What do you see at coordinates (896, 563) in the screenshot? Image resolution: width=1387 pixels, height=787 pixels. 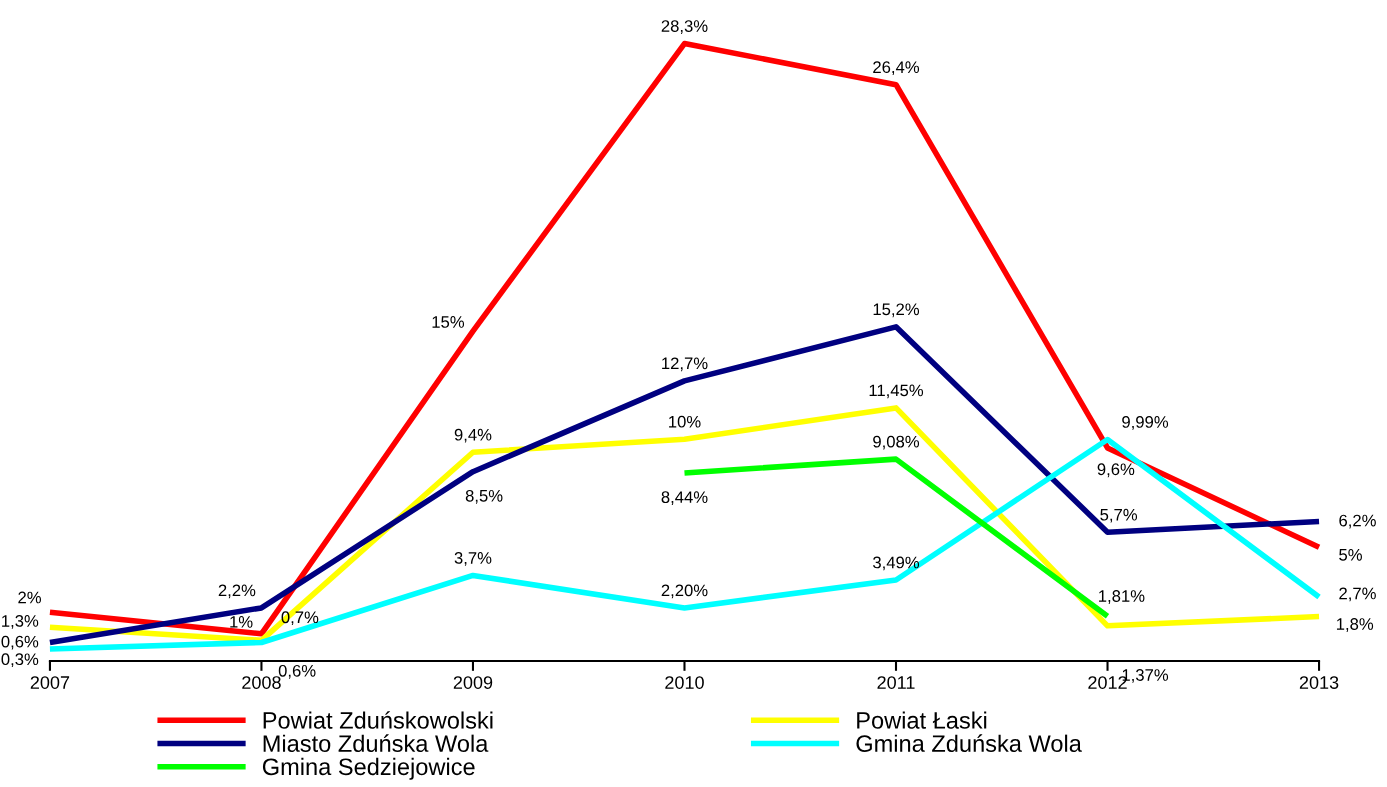 I see `data-label: 3,49%` at bounding box center [896, 563].